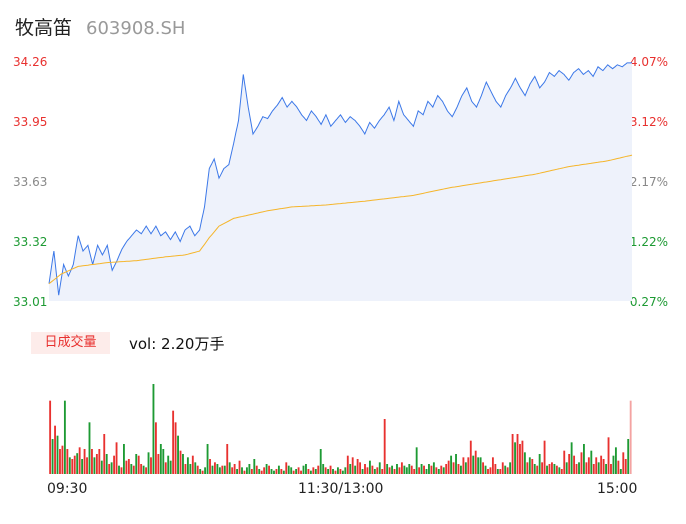  Describe the element at coordinates (67, 489) in the screenshot. I see `x-tick-open: 09:30` at that location.